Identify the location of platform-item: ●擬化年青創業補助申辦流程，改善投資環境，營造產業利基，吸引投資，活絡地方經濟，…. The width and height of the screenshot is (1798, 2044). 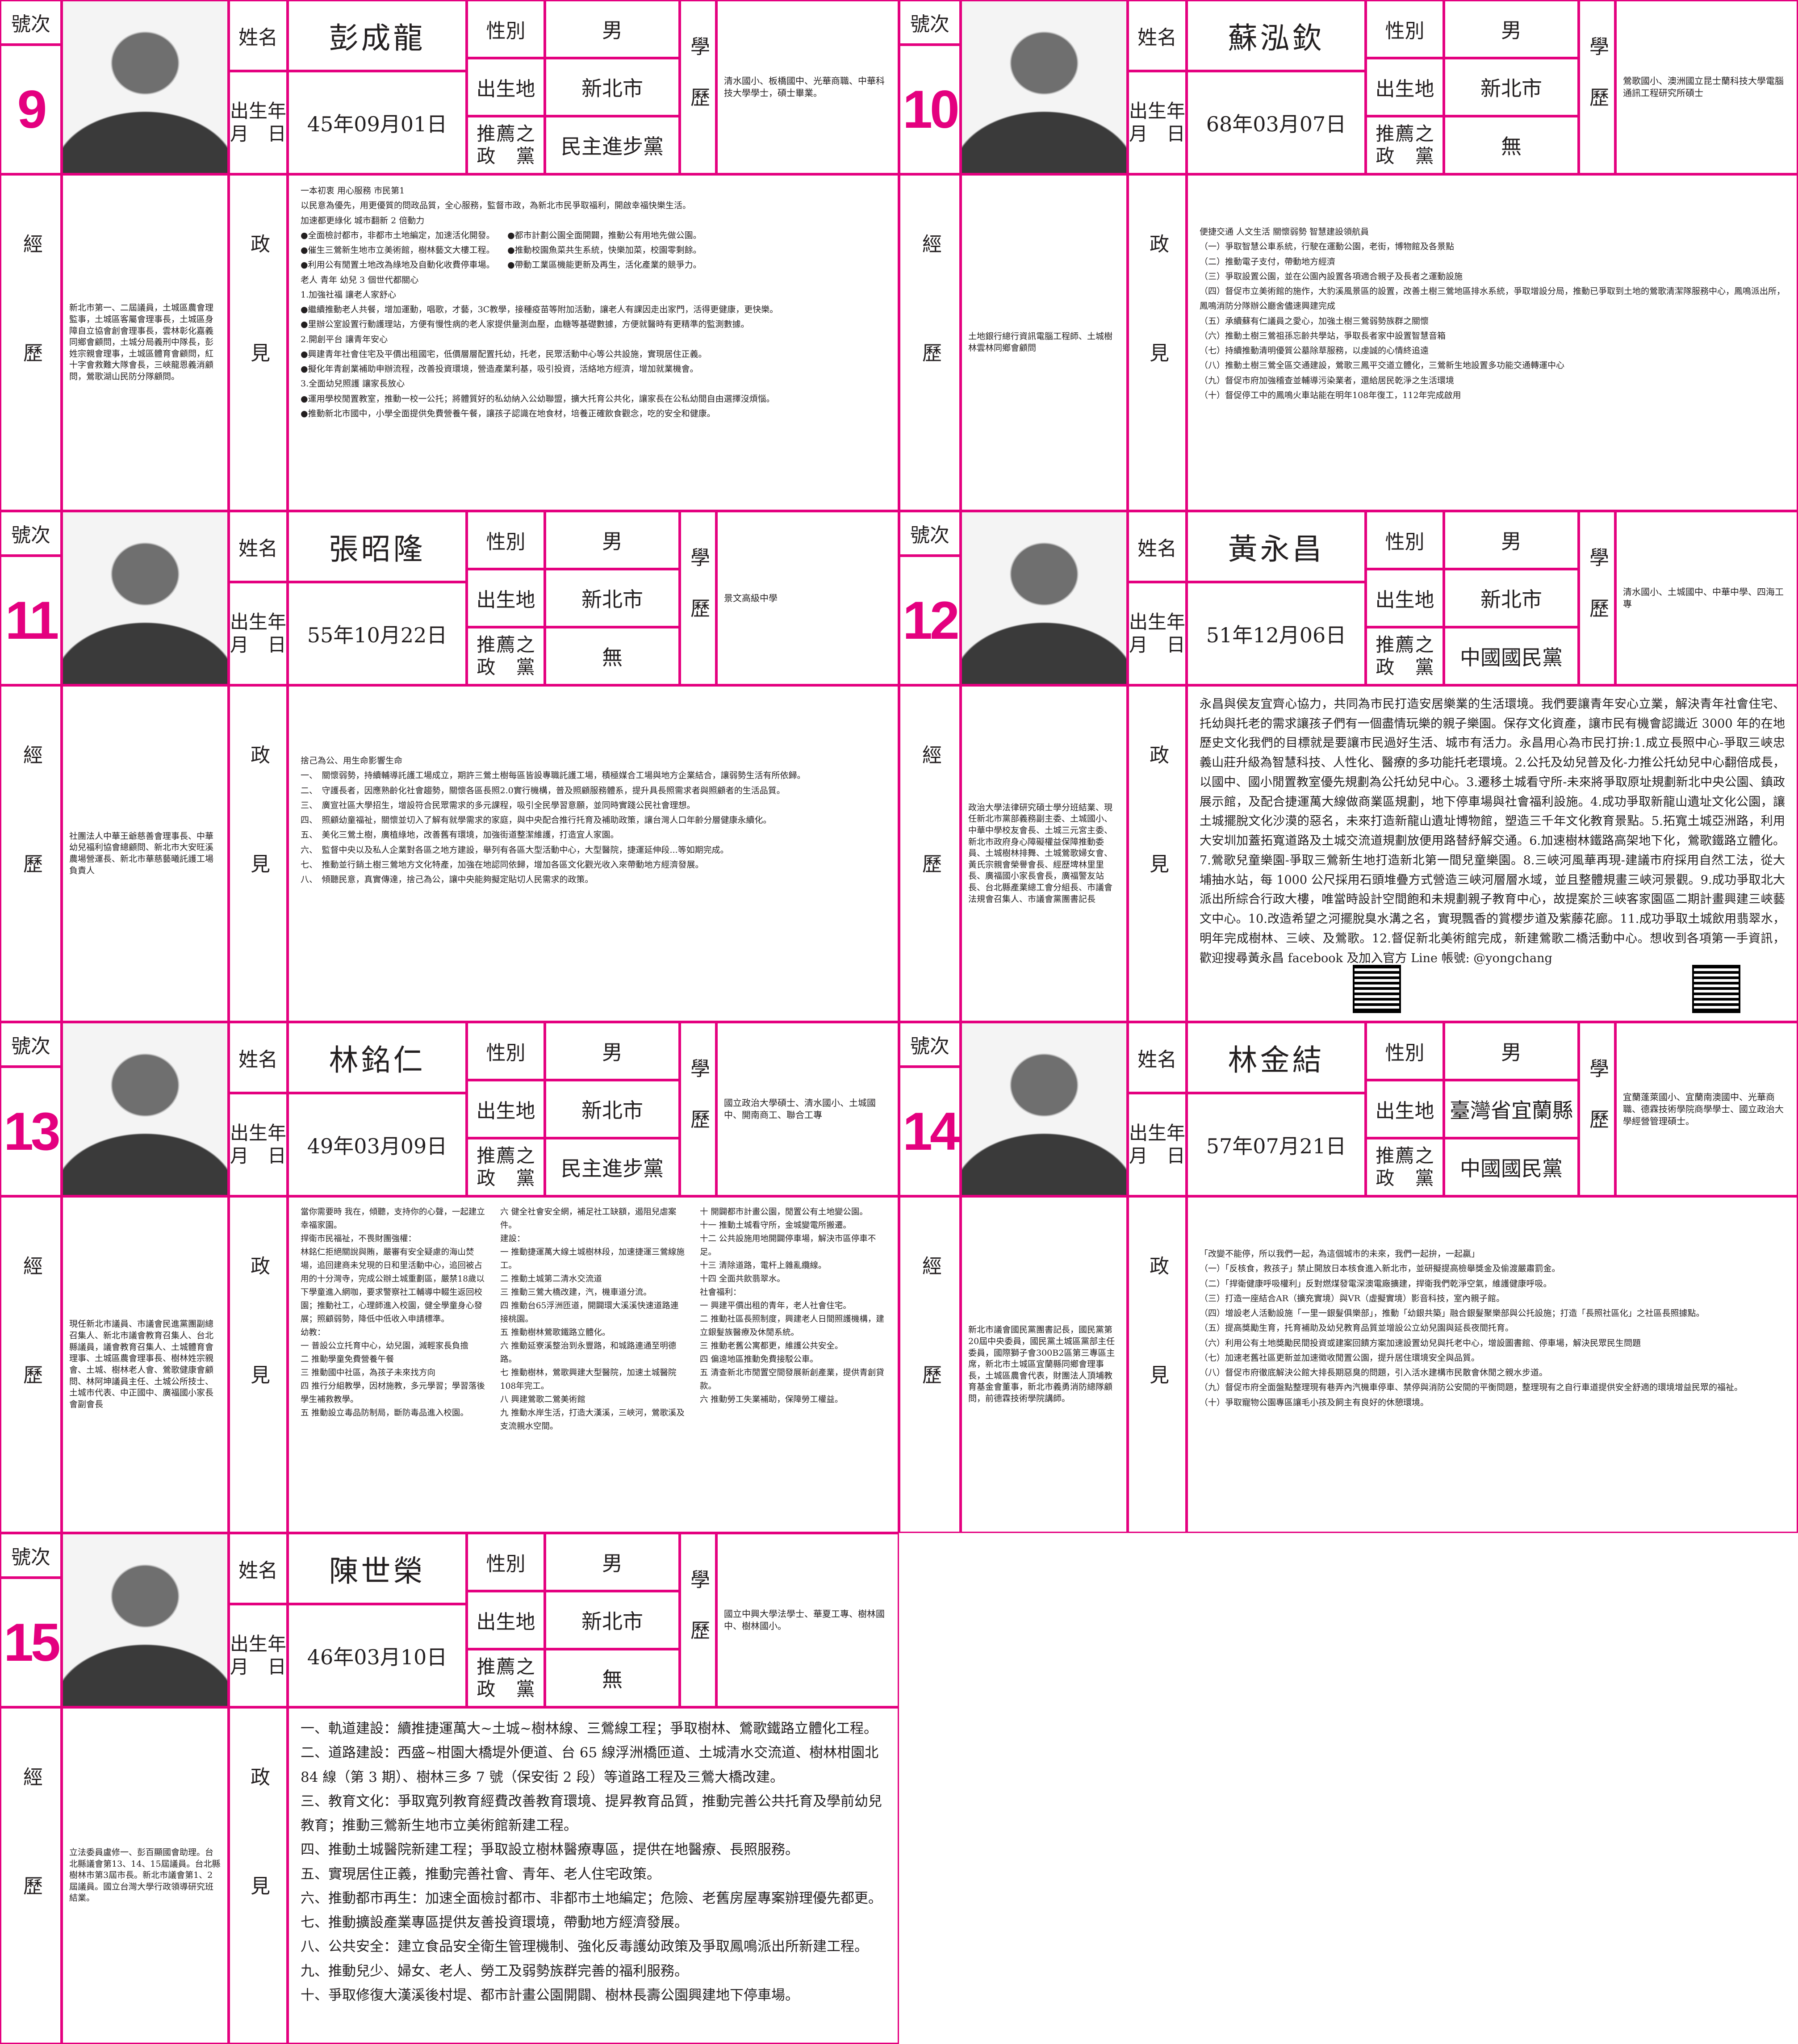
(499, 369).